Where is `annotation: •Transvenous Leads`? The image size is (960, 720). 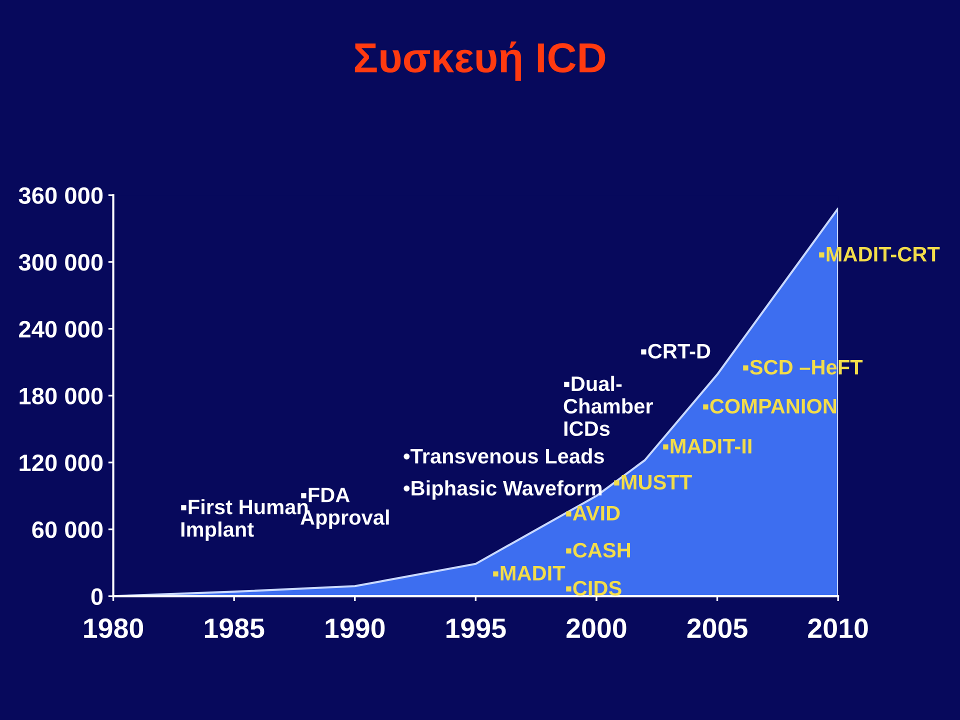 annotation: •Transvenous Leads is located at coordinates (504, 456).